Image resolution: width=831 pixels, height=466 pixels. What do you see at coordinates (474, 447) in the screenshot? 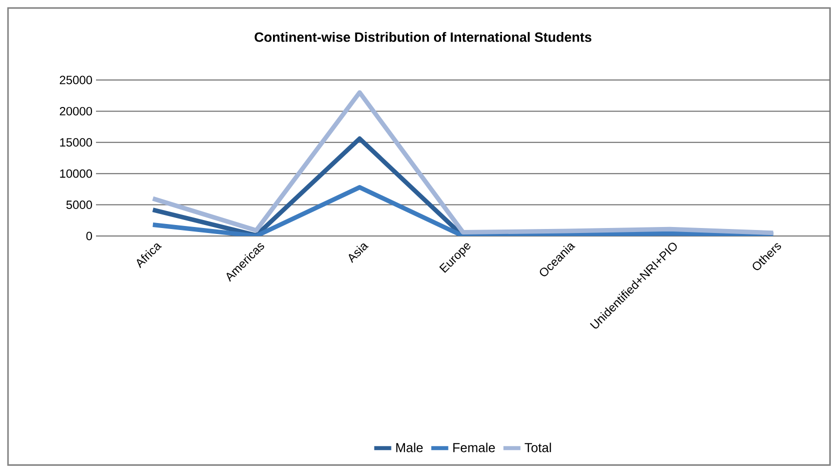
I see `legend-label: Female` at bounding box center [474, 447].